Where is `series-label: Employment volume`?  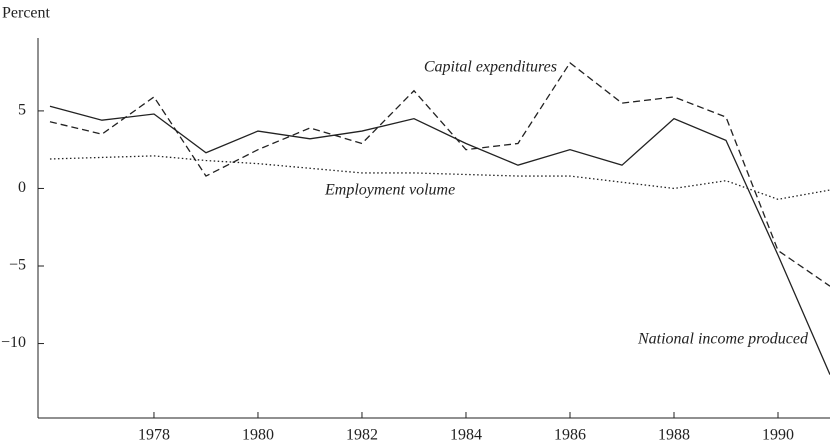 series-label: Employment volume is located at coordinates (389, 190).